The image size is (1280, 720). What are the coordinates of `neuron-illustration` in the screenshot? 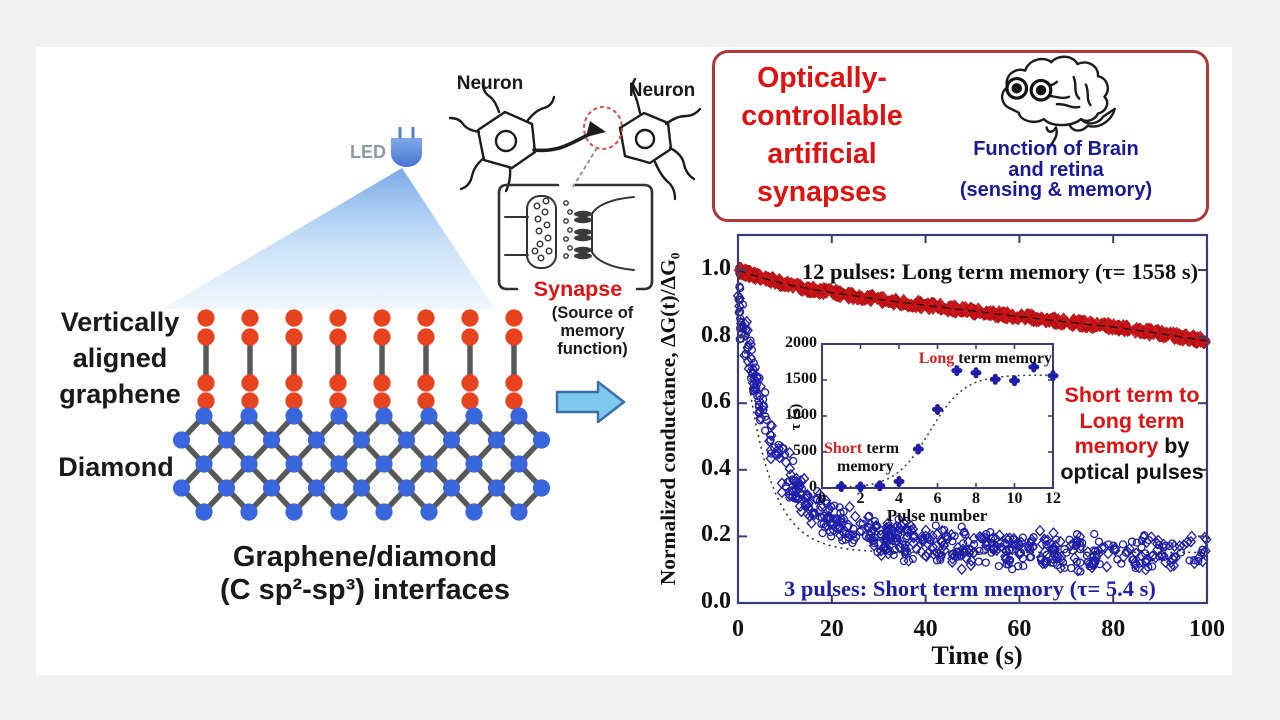 It's located at (575, 139).